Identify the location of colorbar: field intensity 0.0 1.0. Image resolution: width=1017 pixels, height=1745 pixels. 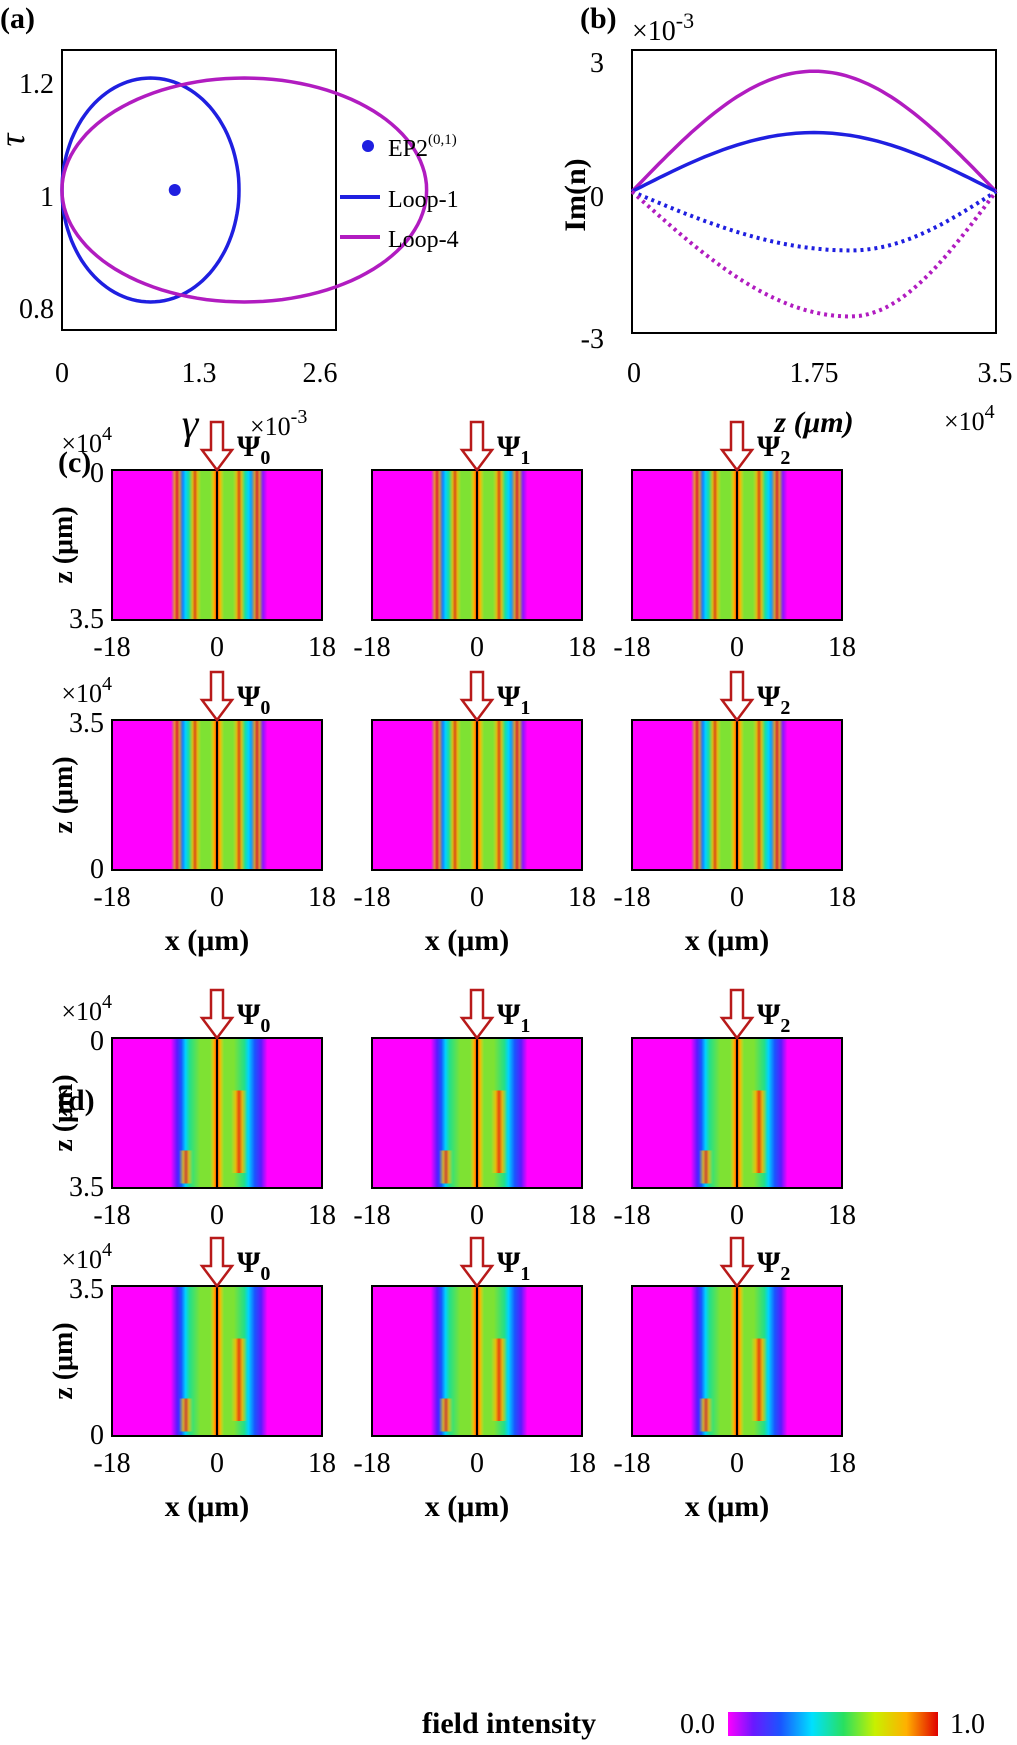
(703, 1723).